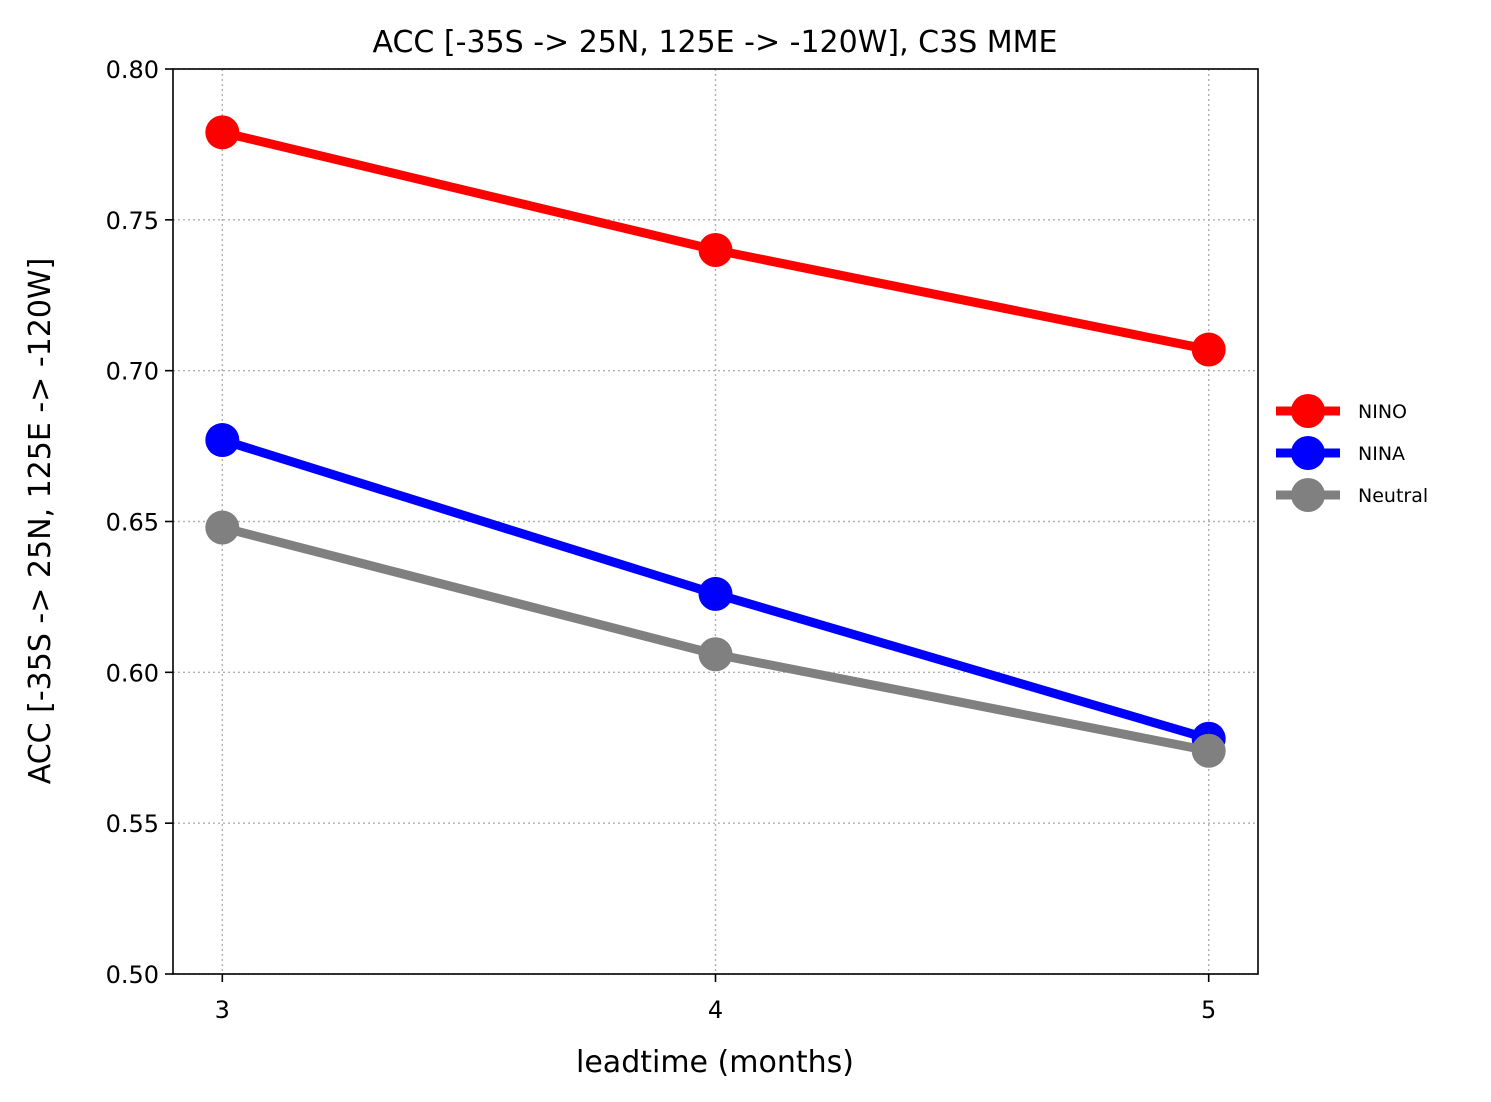 Image resolution: width=1491 pixels, height=1102 pixels. What do you see at coordinates (715, 1010) in the screenshot?
I see `x-tick-label: 4` at bounding box center [715, 1010].